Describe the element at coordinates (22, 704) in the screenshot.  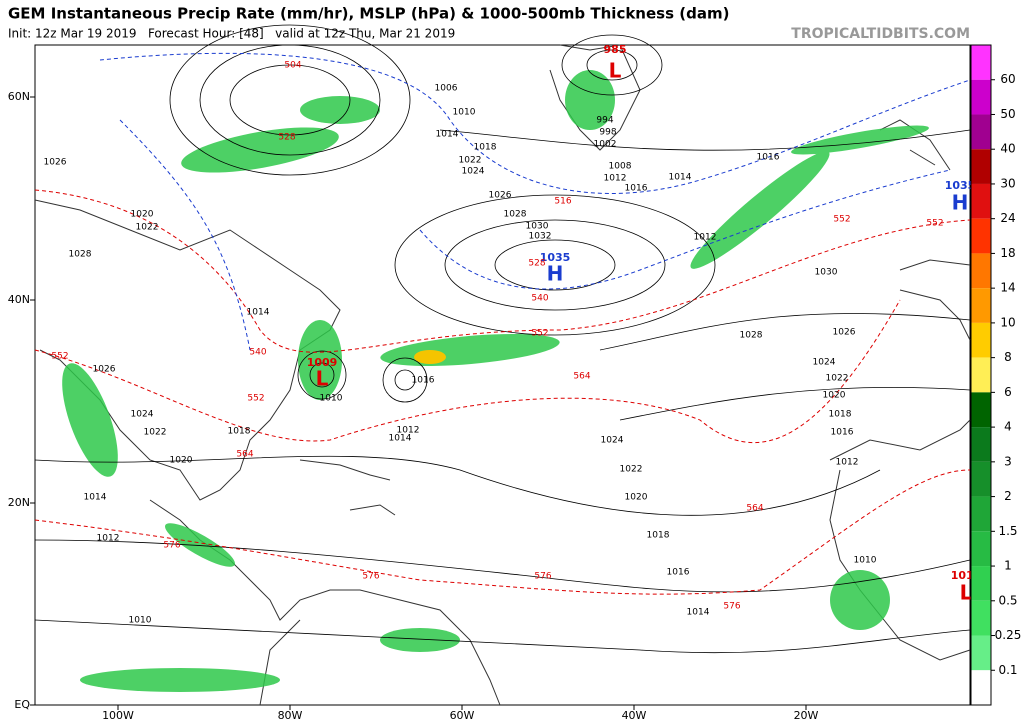
I see `latitude-label: EQ` at that location.